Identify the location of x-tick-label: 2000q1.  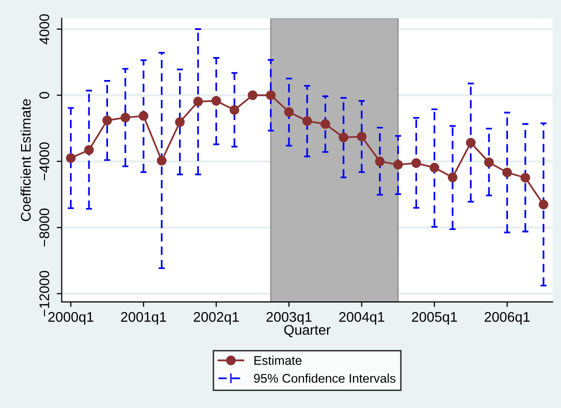
(71, 318).